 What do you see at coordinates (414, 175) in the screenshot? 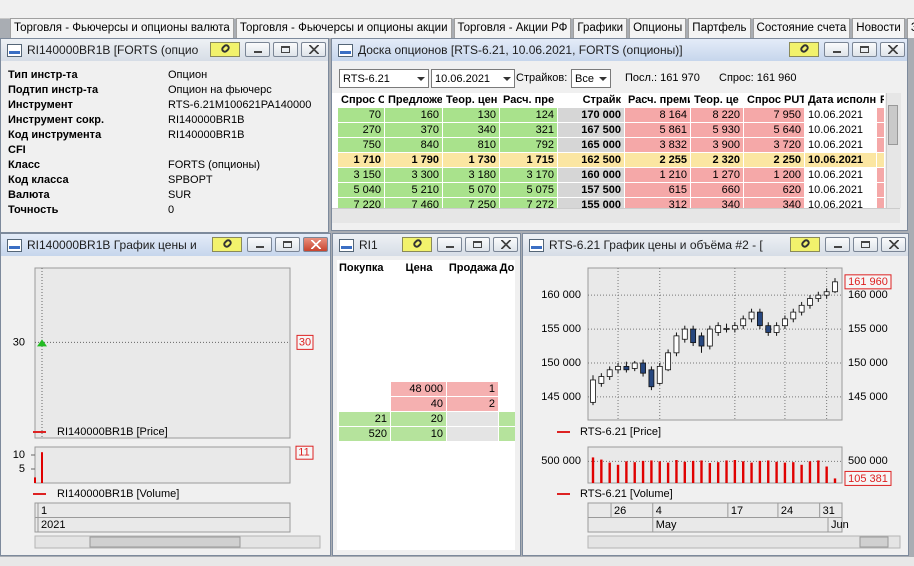
I see `table-cell: 3 300` at bounding box center [414, 175].